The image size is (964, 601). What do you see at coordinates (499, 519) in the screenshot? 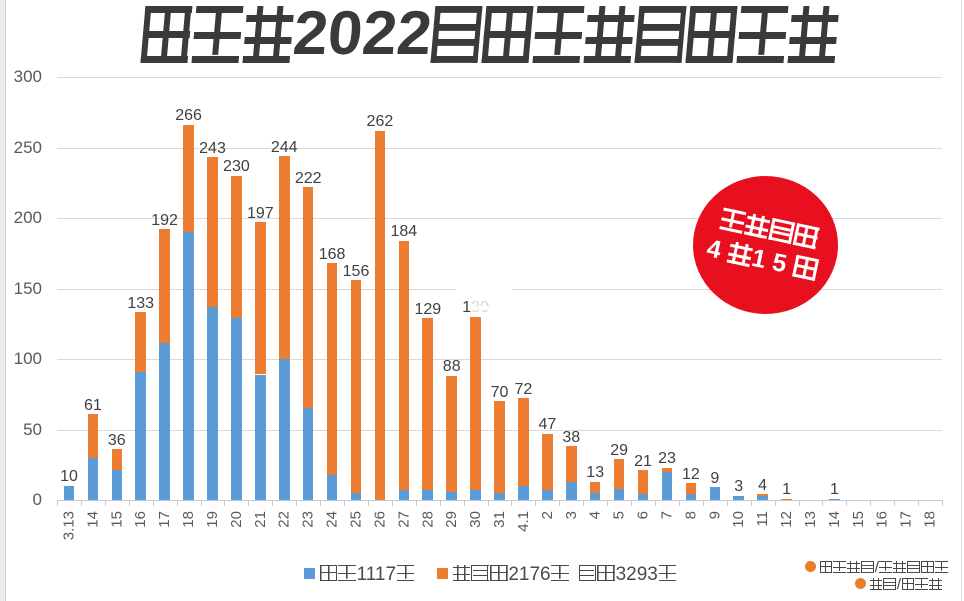
I see `svg-text: 31` at bounding box center [499, 519].